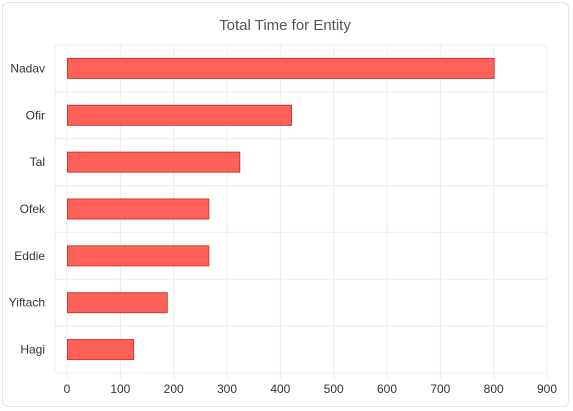 This screenshot has height=411, width=573. Describe the element at coordinates (494, 389) in the screenshot. I see `x-tick-label: 800` at that location.